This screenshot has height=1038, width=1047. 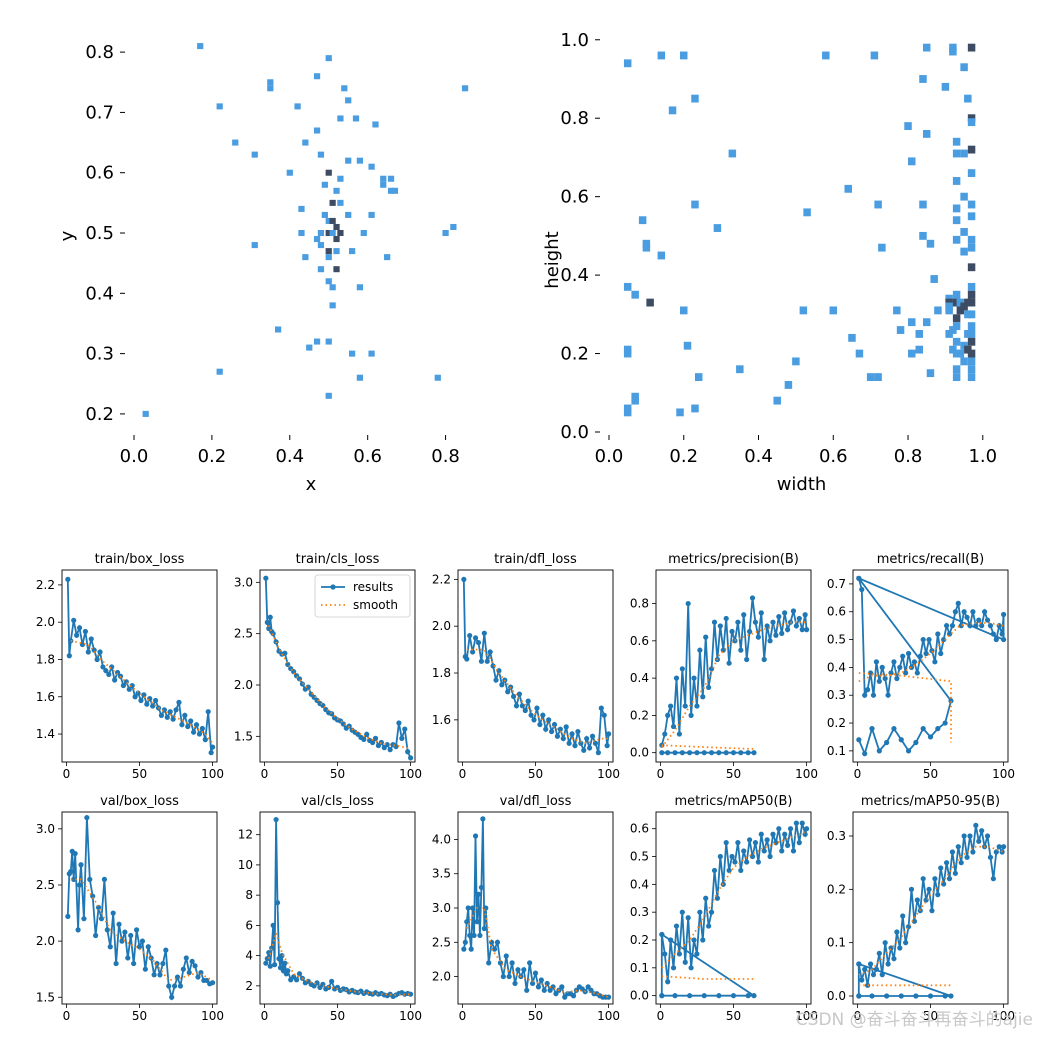 I want to click on wh-ytick-label: 0.4, so click(x=574, y=275).